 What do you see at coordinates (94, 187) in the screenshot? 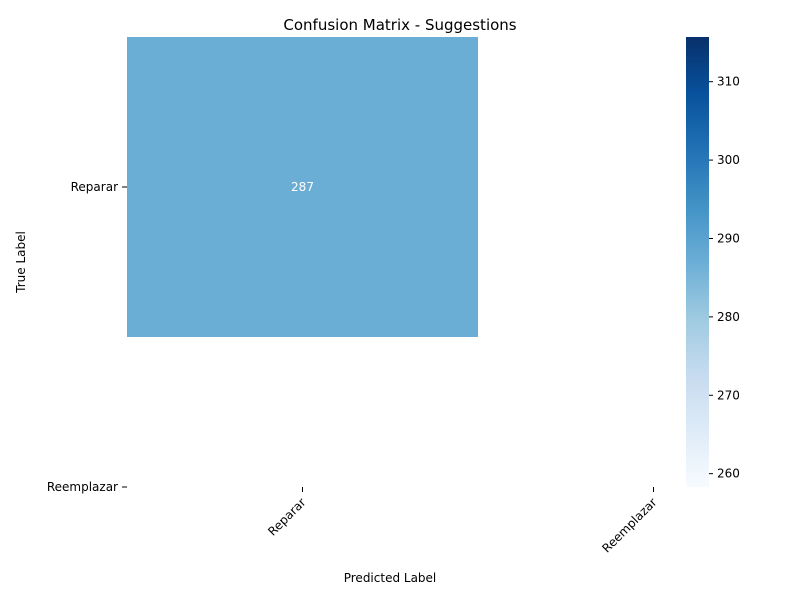
I see `y-tick-label: Reparar` at bounding box center [94, 187].